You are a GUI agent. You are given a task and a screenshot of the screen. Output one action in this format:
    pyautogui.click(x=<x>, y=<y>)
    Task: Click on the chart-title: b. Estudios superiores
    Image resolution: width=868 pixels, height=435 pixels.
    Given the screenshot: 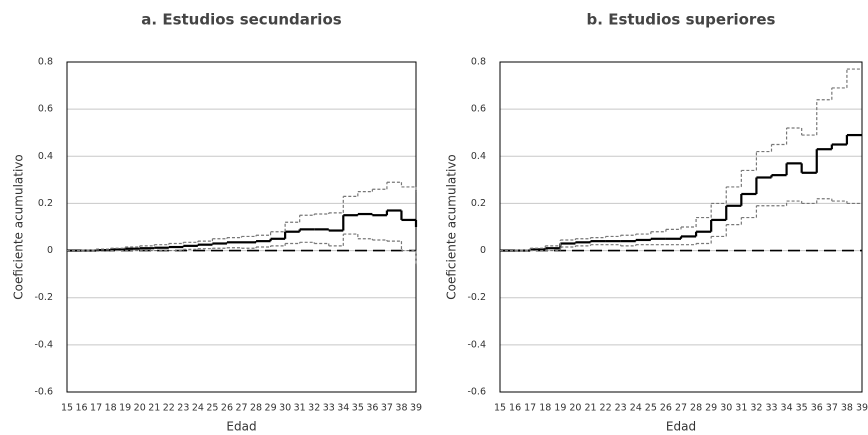 What is the action you would take?
    pyautogui.click(x=681, y=20)
    